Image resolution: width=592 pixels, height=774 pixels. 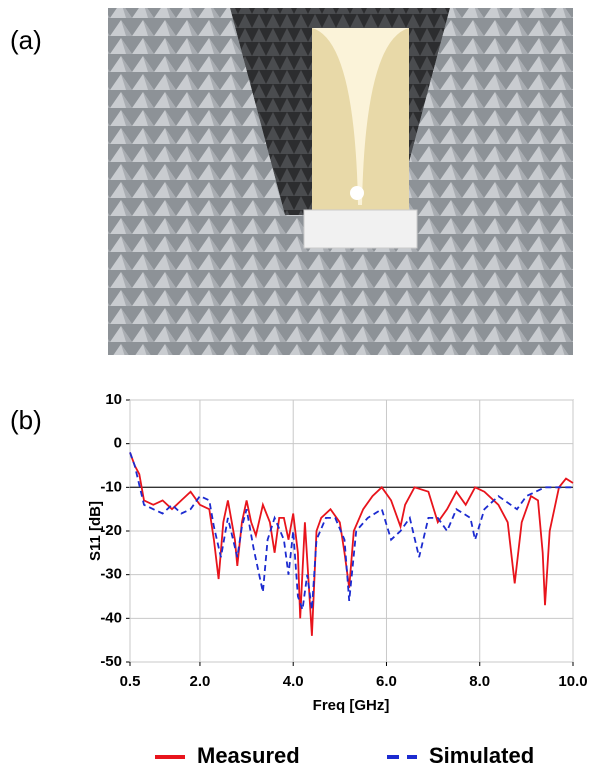 What do you see at coordinates (293, 681) in the screenshot?
I see `x-tick-label: 4.0` at bounding box center [293, 681].